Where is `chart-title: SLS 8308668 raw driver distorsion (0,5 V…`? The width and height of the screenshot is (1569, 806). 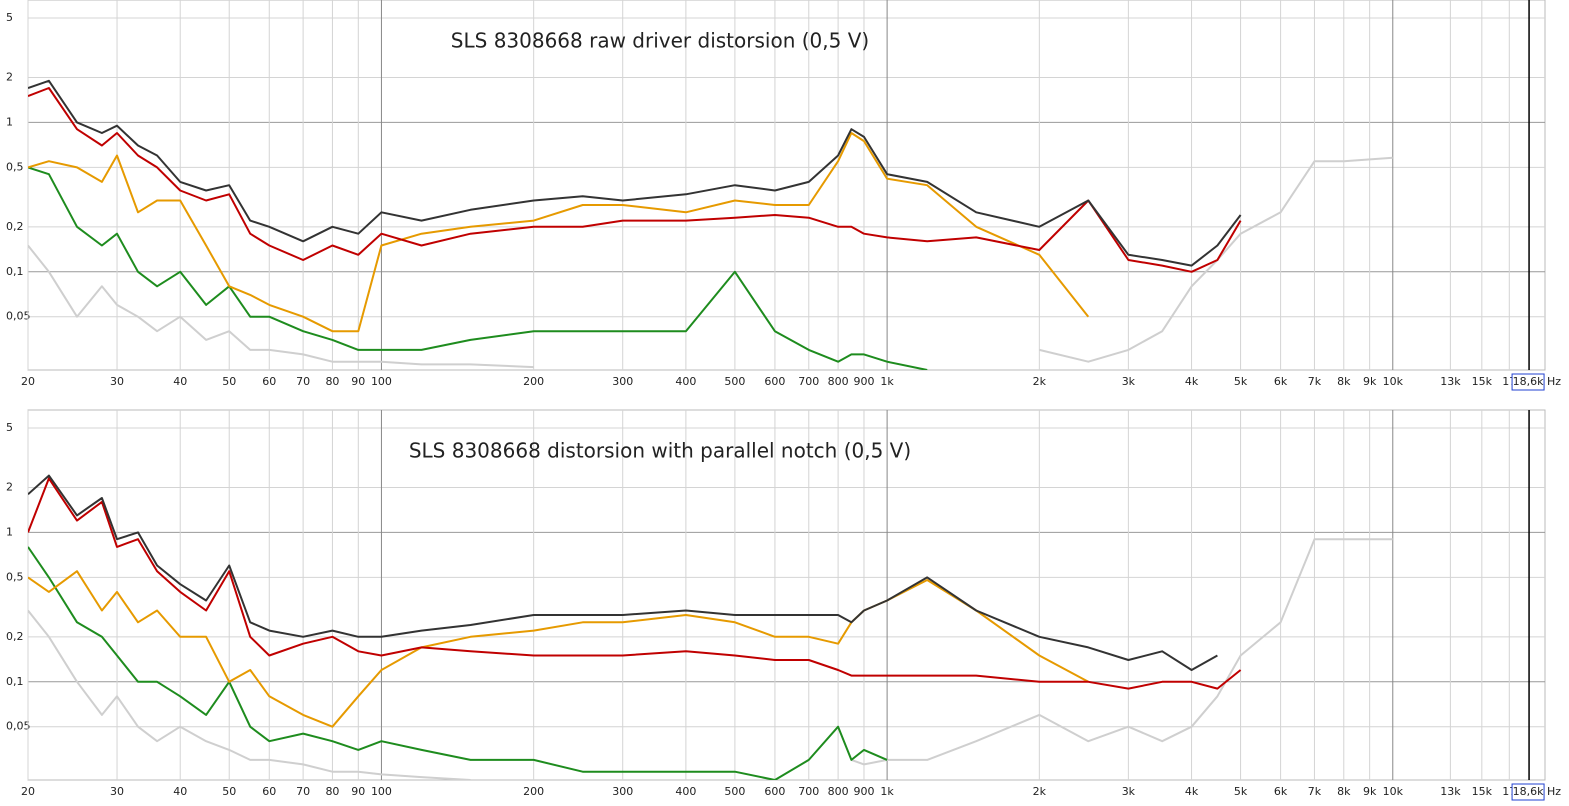 chart-title: SLS 8308668 raw driver distorsion (0,5 V… is located at coordinates (660, 41).